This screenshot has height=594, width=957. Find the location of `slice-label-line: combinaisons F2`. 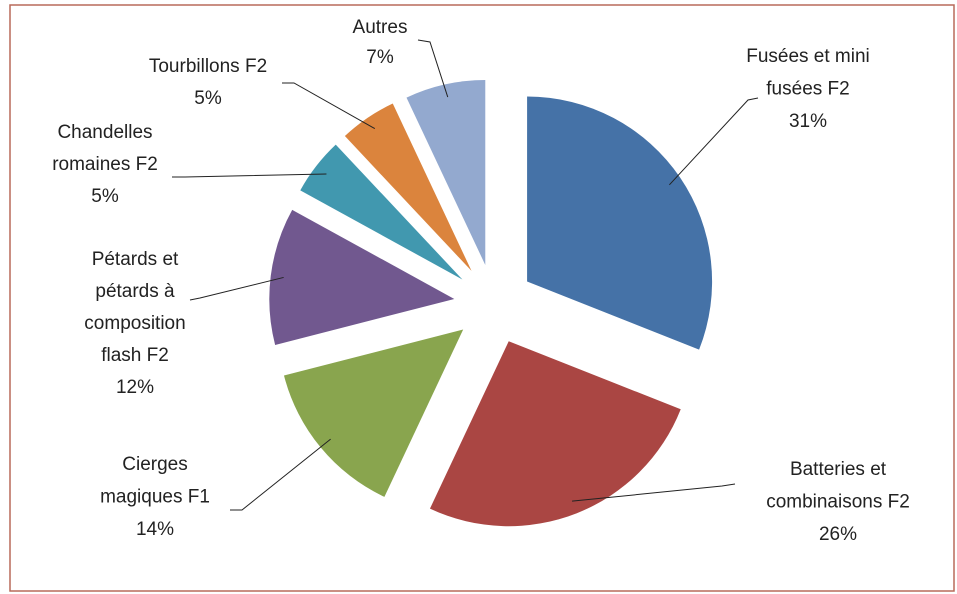

slice-label-line: combinaisons F2 is located at coordinates (838, 502).